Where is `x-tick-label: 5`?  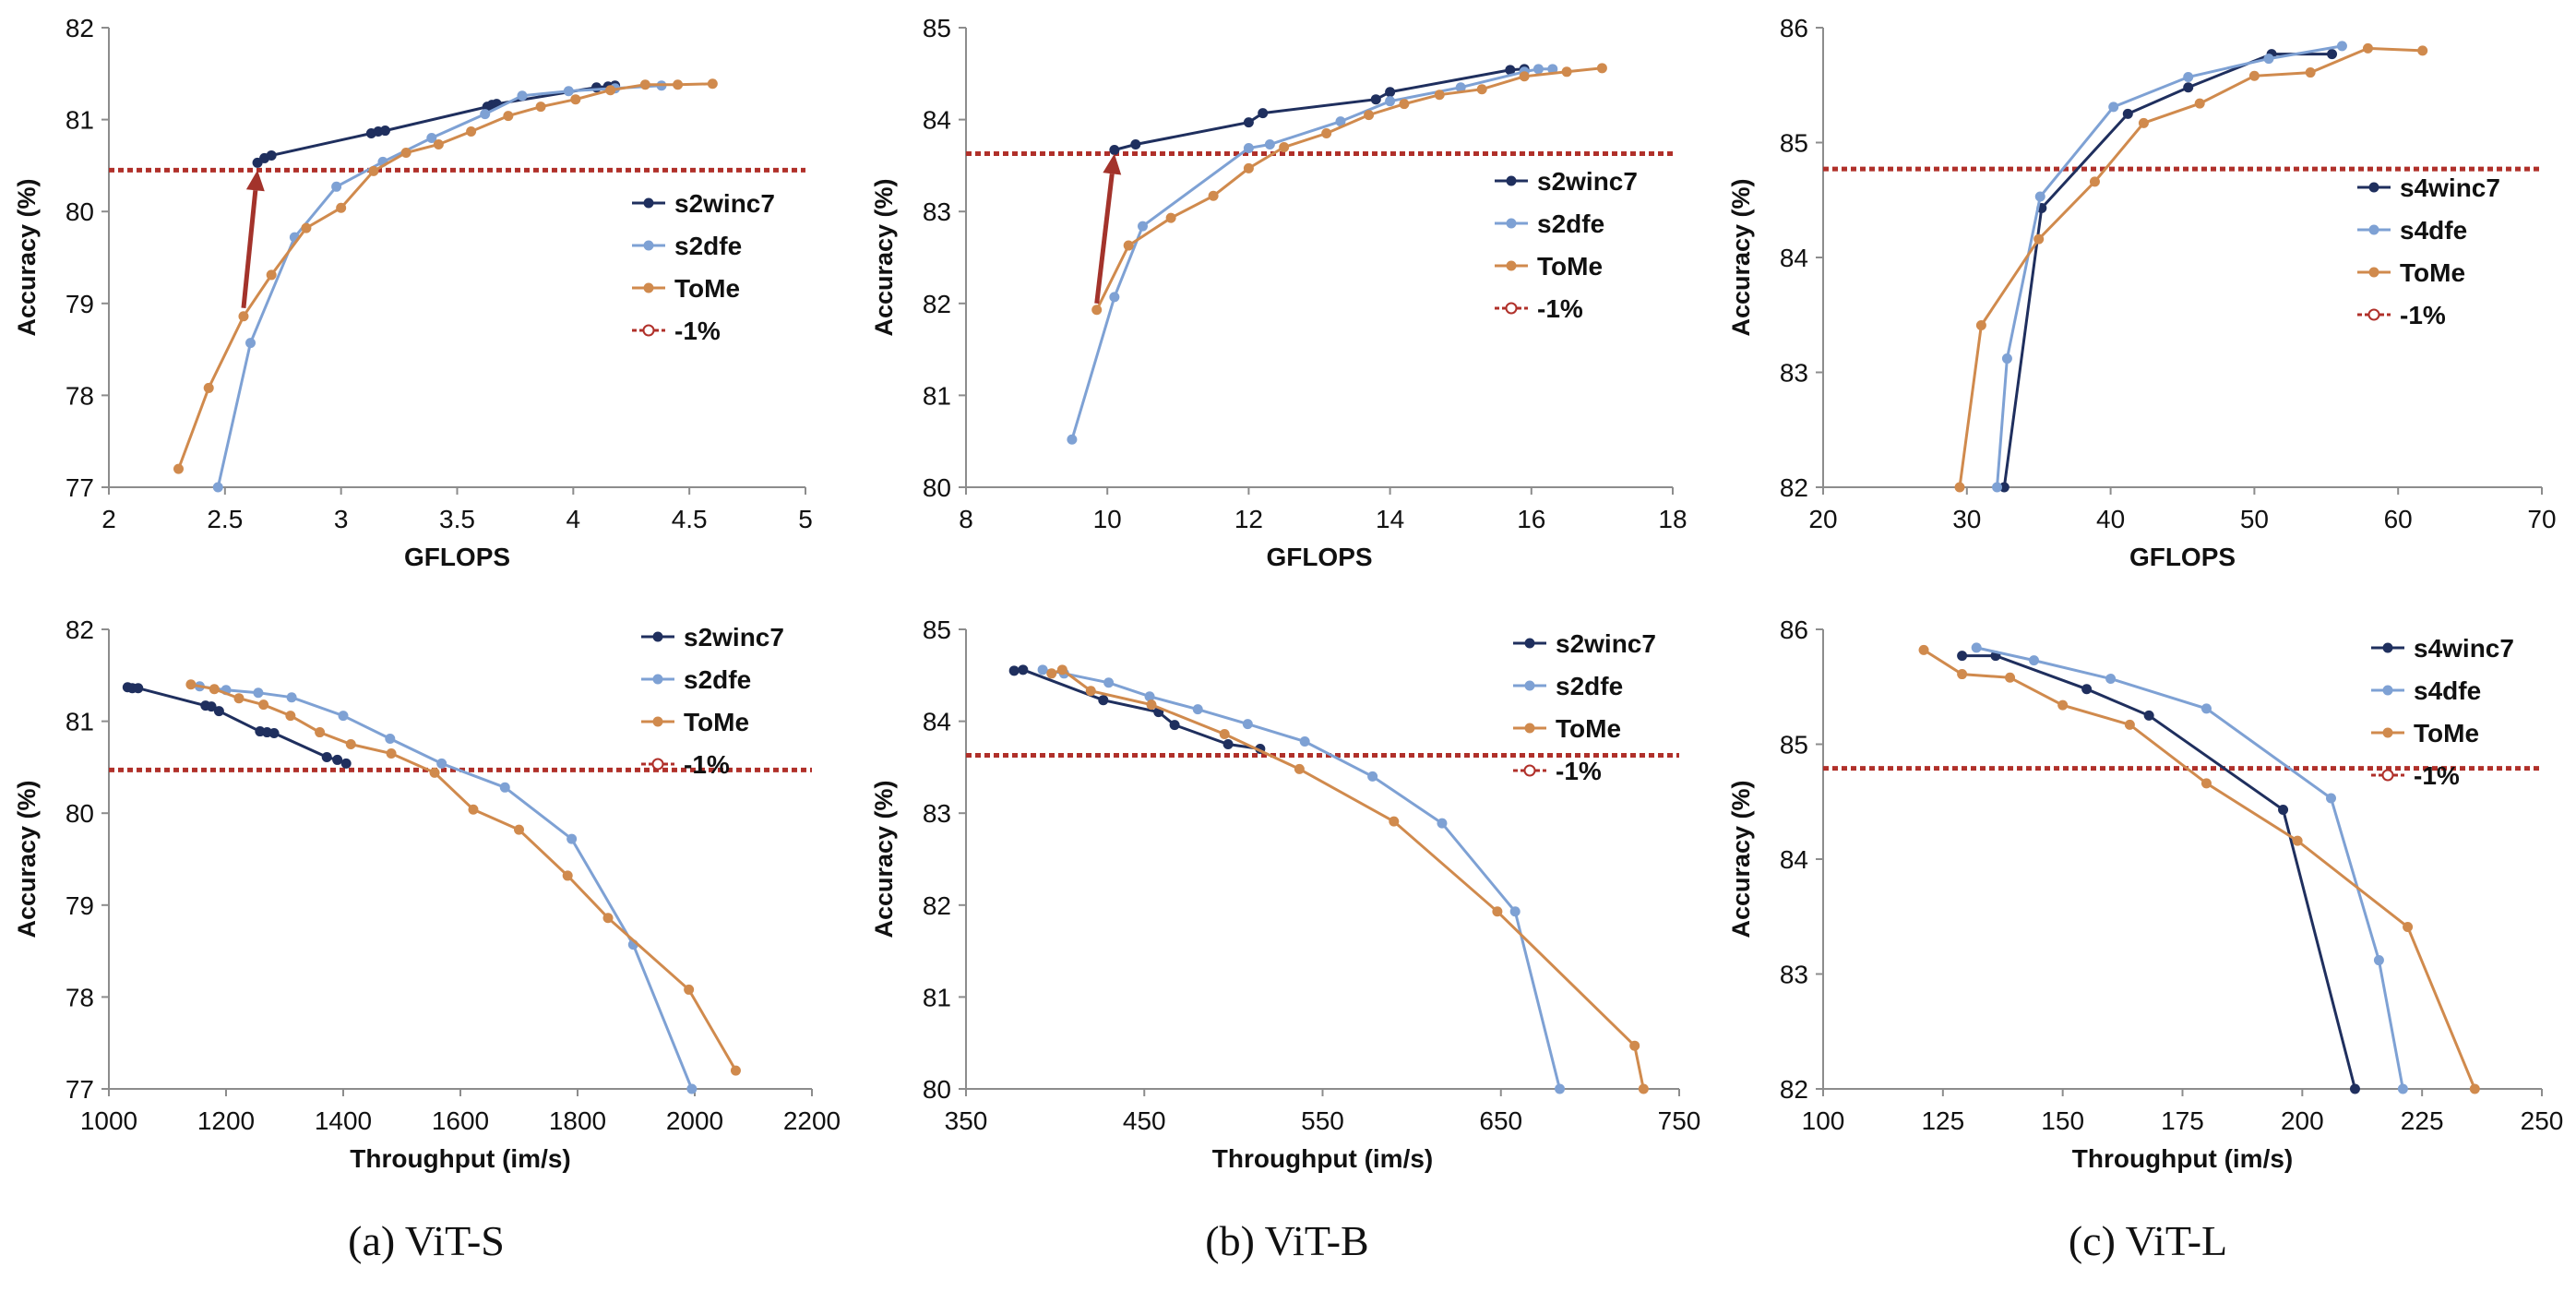 x-tick-label: 5 is located at coordinates (805, 519).